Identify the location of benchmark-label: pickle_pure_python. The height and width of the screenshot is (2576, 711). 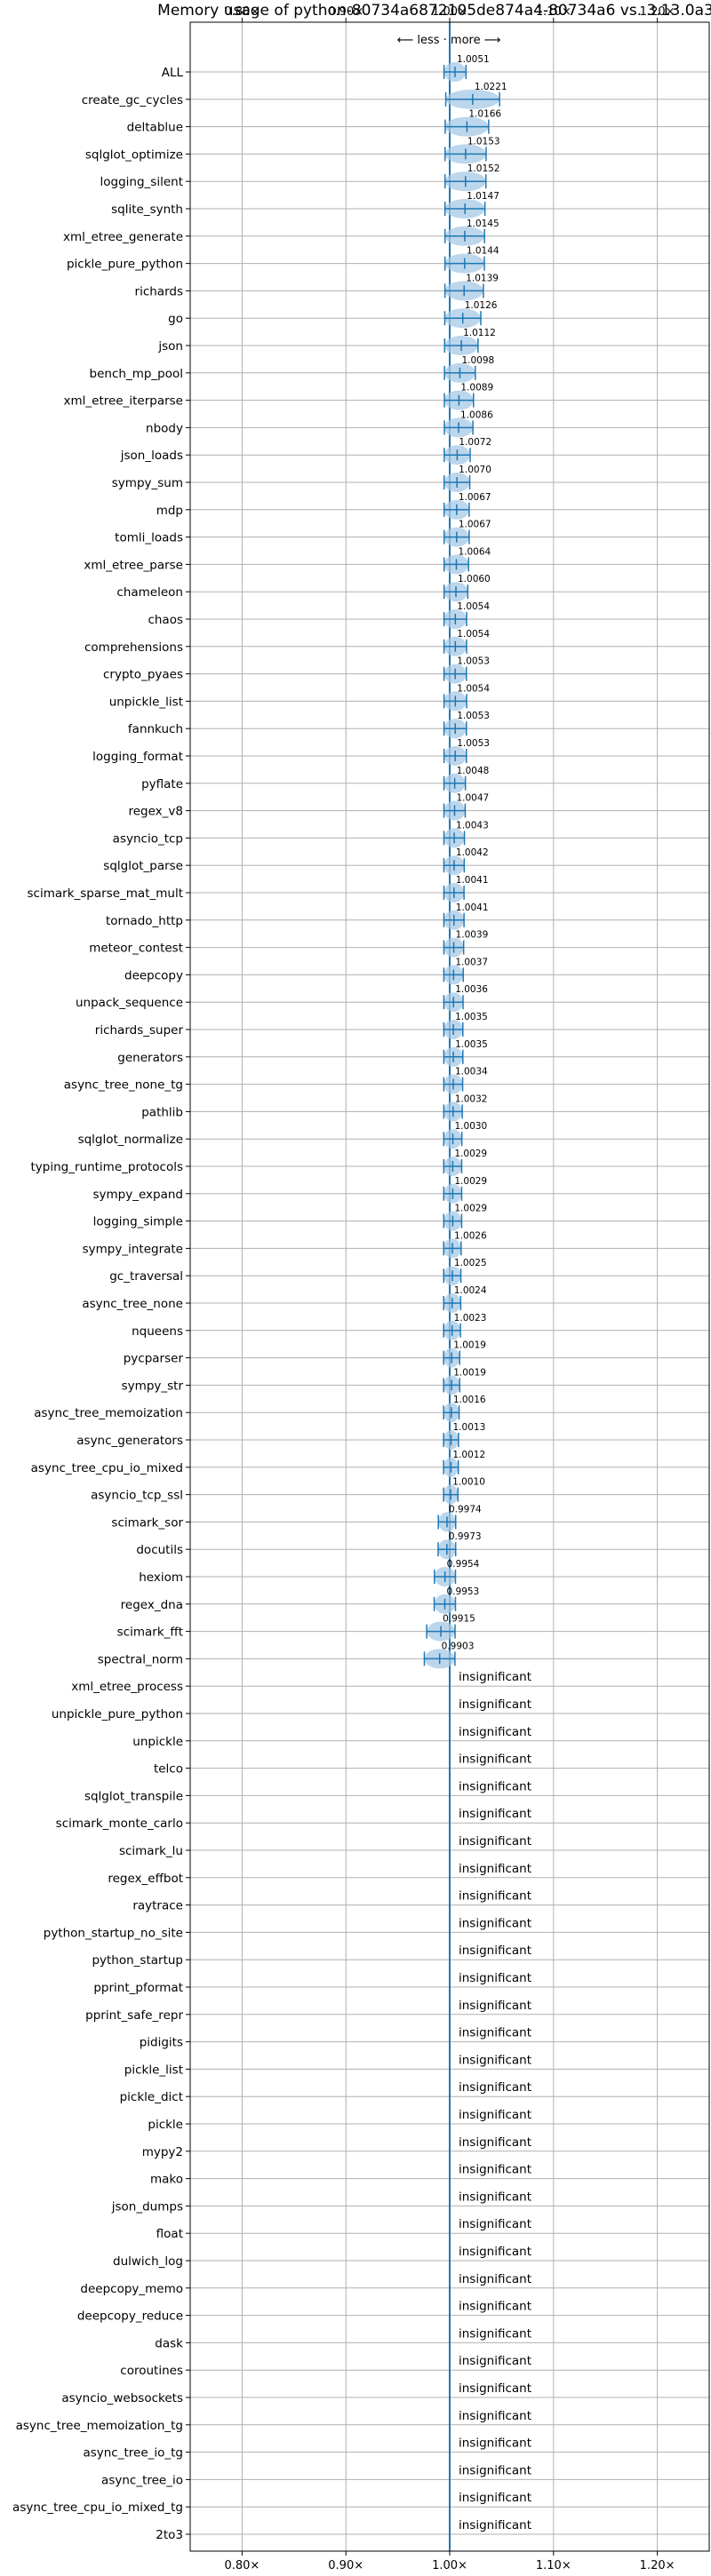
(125, 265).